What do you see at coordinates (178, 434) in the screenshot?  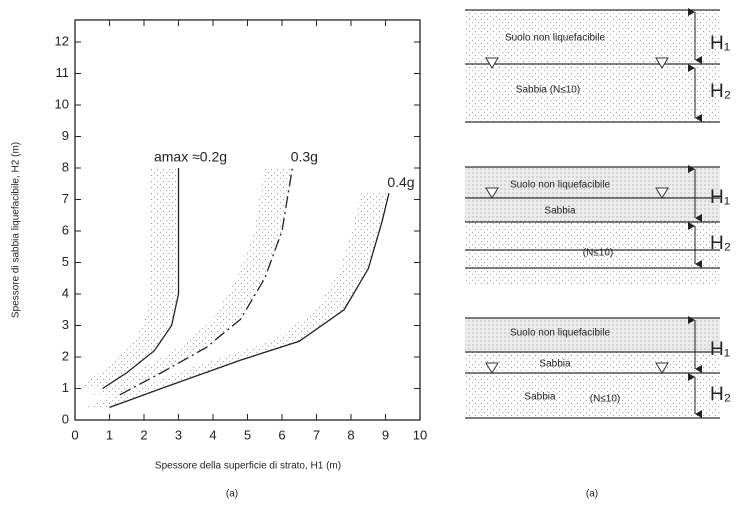 I see `x-tick-label: 3` at bounding box center [178, 434].